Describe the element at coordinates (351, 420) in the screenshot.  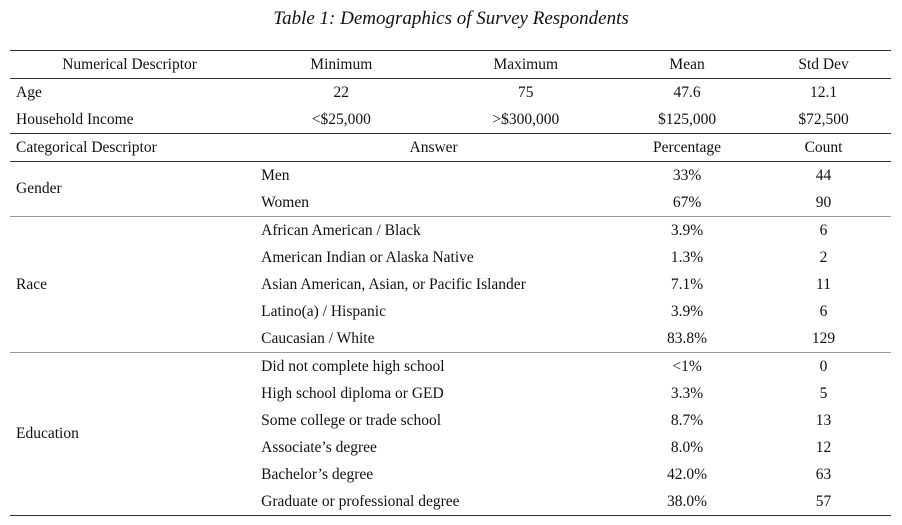
I see `cell-answer: Some college or trade school` at that location.